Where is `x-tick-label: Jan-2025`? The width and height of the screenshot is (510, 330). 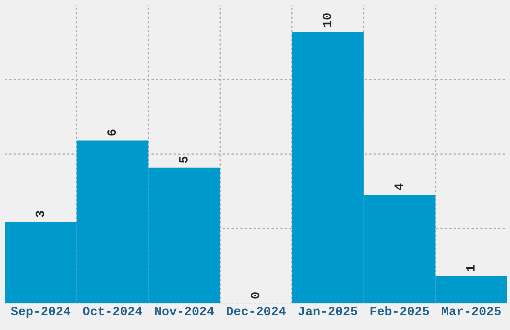
x-tick-label: Jan-2025 is located at coordinates (328, 311).